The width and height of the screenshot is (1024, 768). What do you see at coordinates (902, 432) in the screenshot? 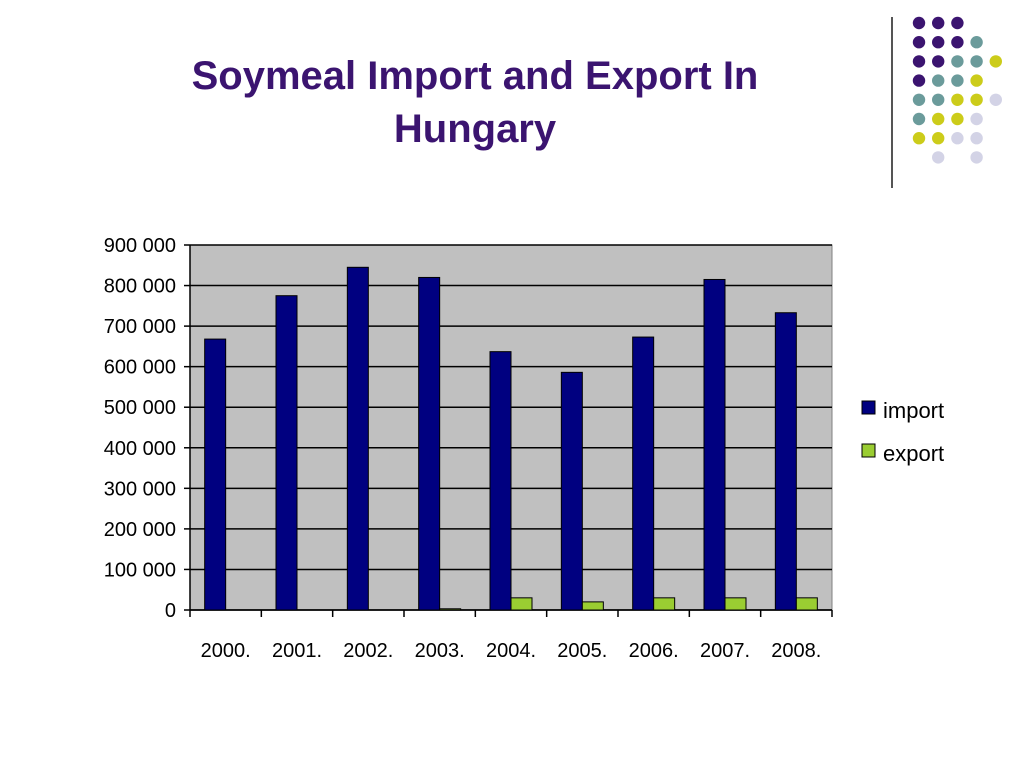
I see `legend: import export` at bounding box center [902, 432].